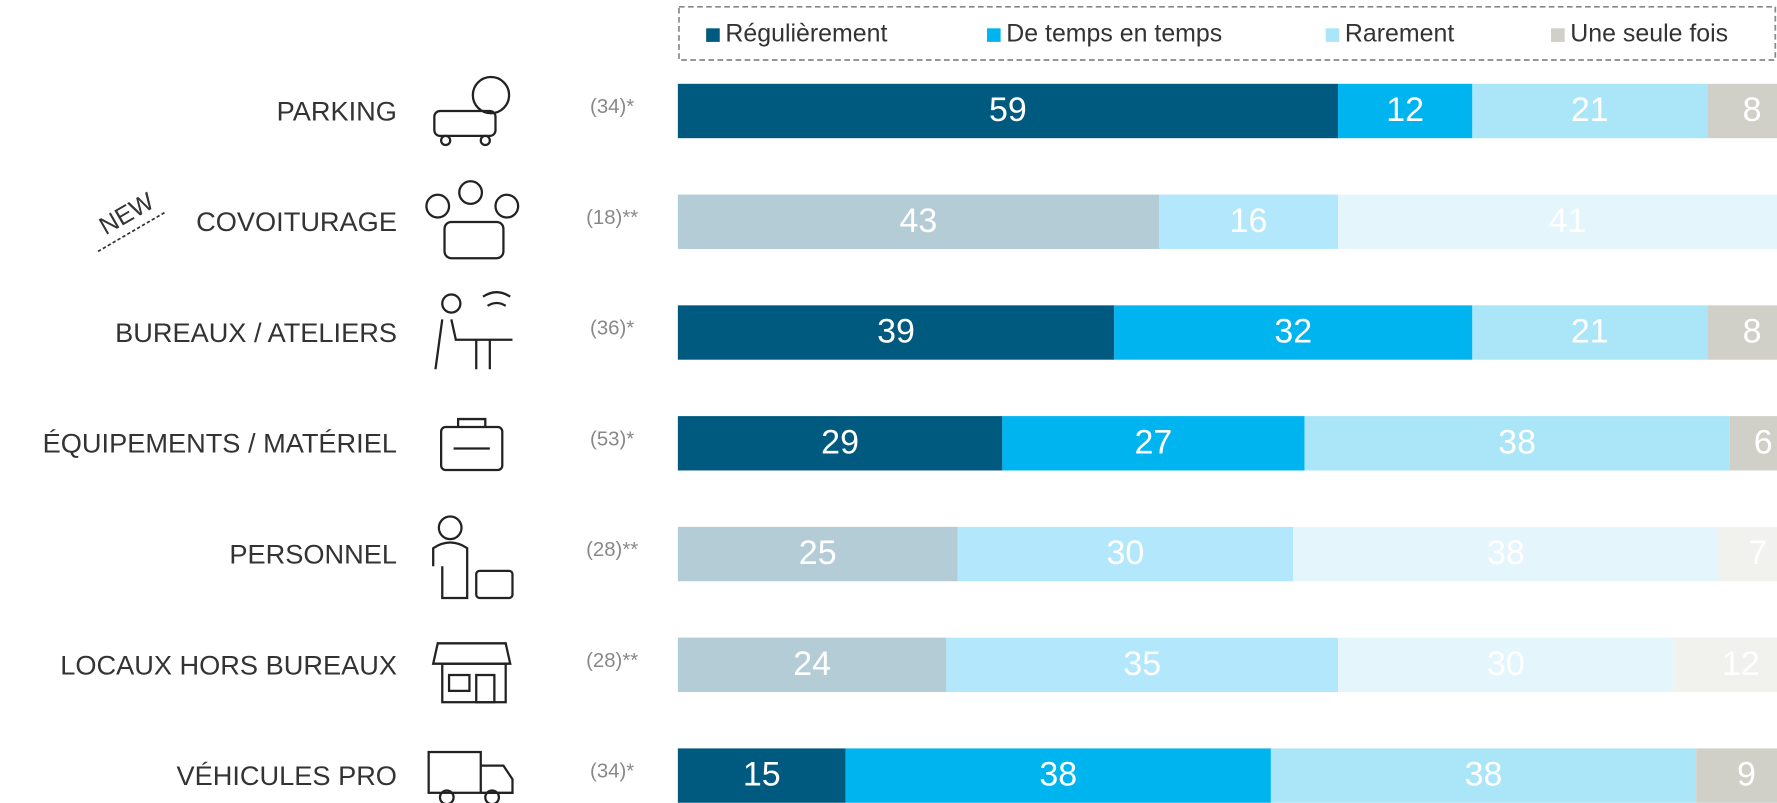 The width and height of the screenshot is (1777, 803). I want to click on legend-label: Régulièrement, so click(806, 34).